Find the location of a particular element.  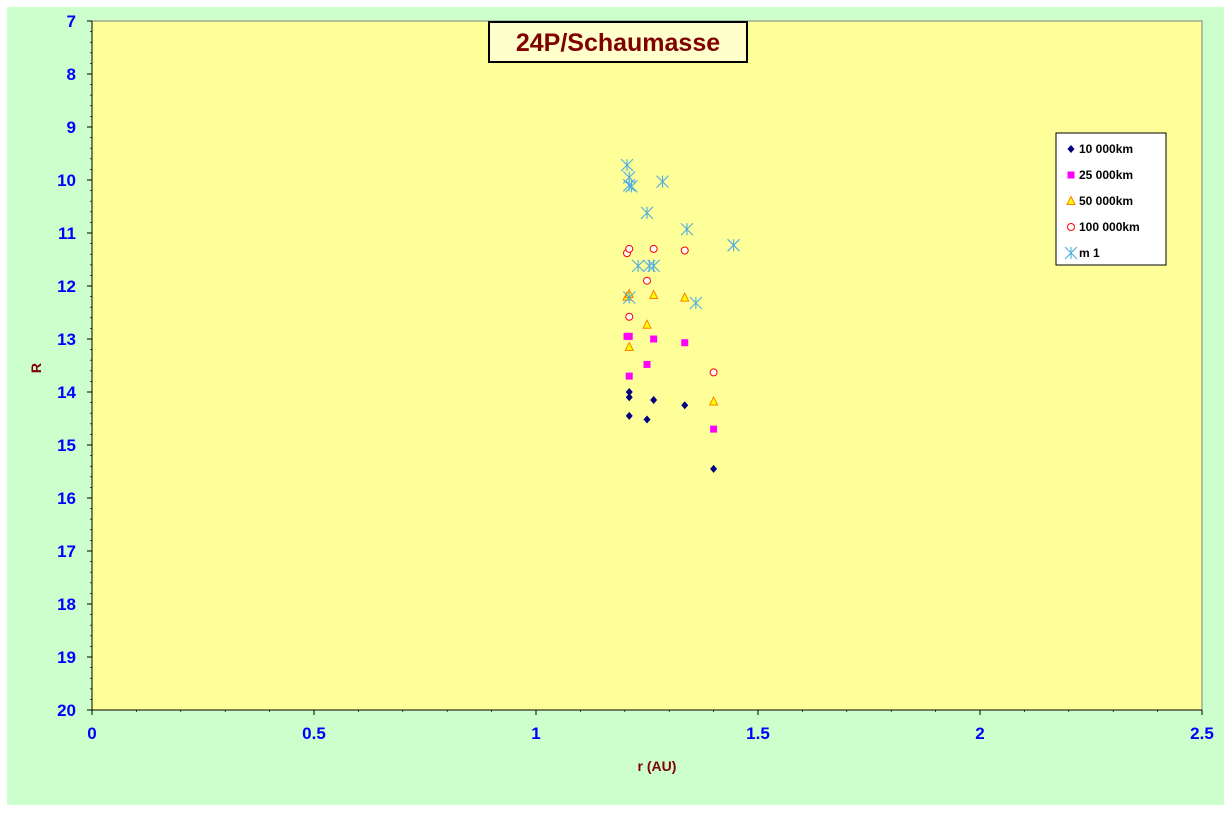

y-tick-label: 7 is located at coordinates (71, 21).